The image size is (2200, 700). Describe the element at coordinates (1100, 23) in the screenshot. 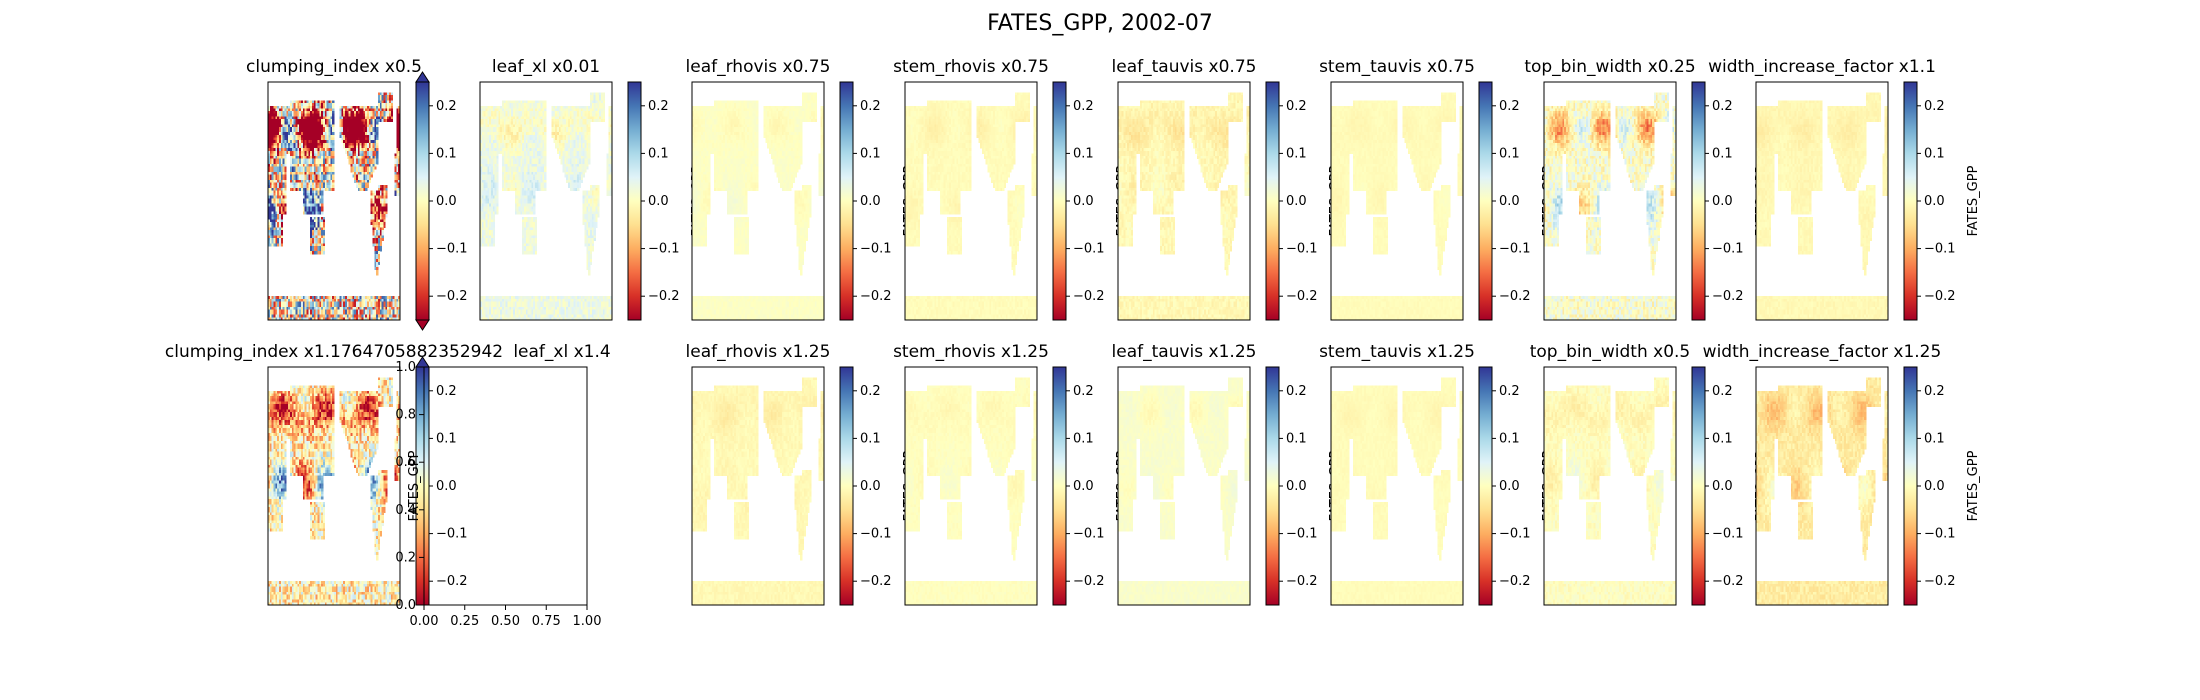

I see `figure-title: FATES_GPP, 2002-07` at that location.